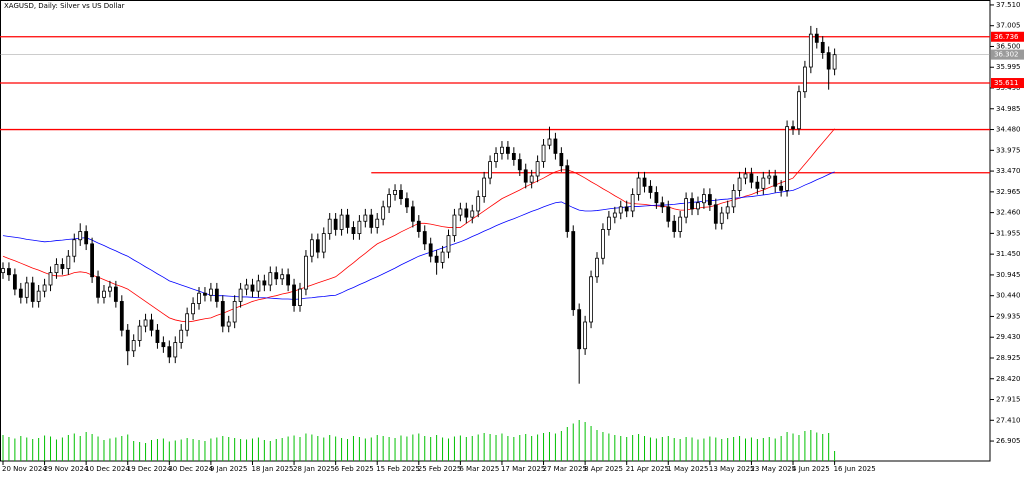  I want to click on bid-tag, so click(1007, 54).